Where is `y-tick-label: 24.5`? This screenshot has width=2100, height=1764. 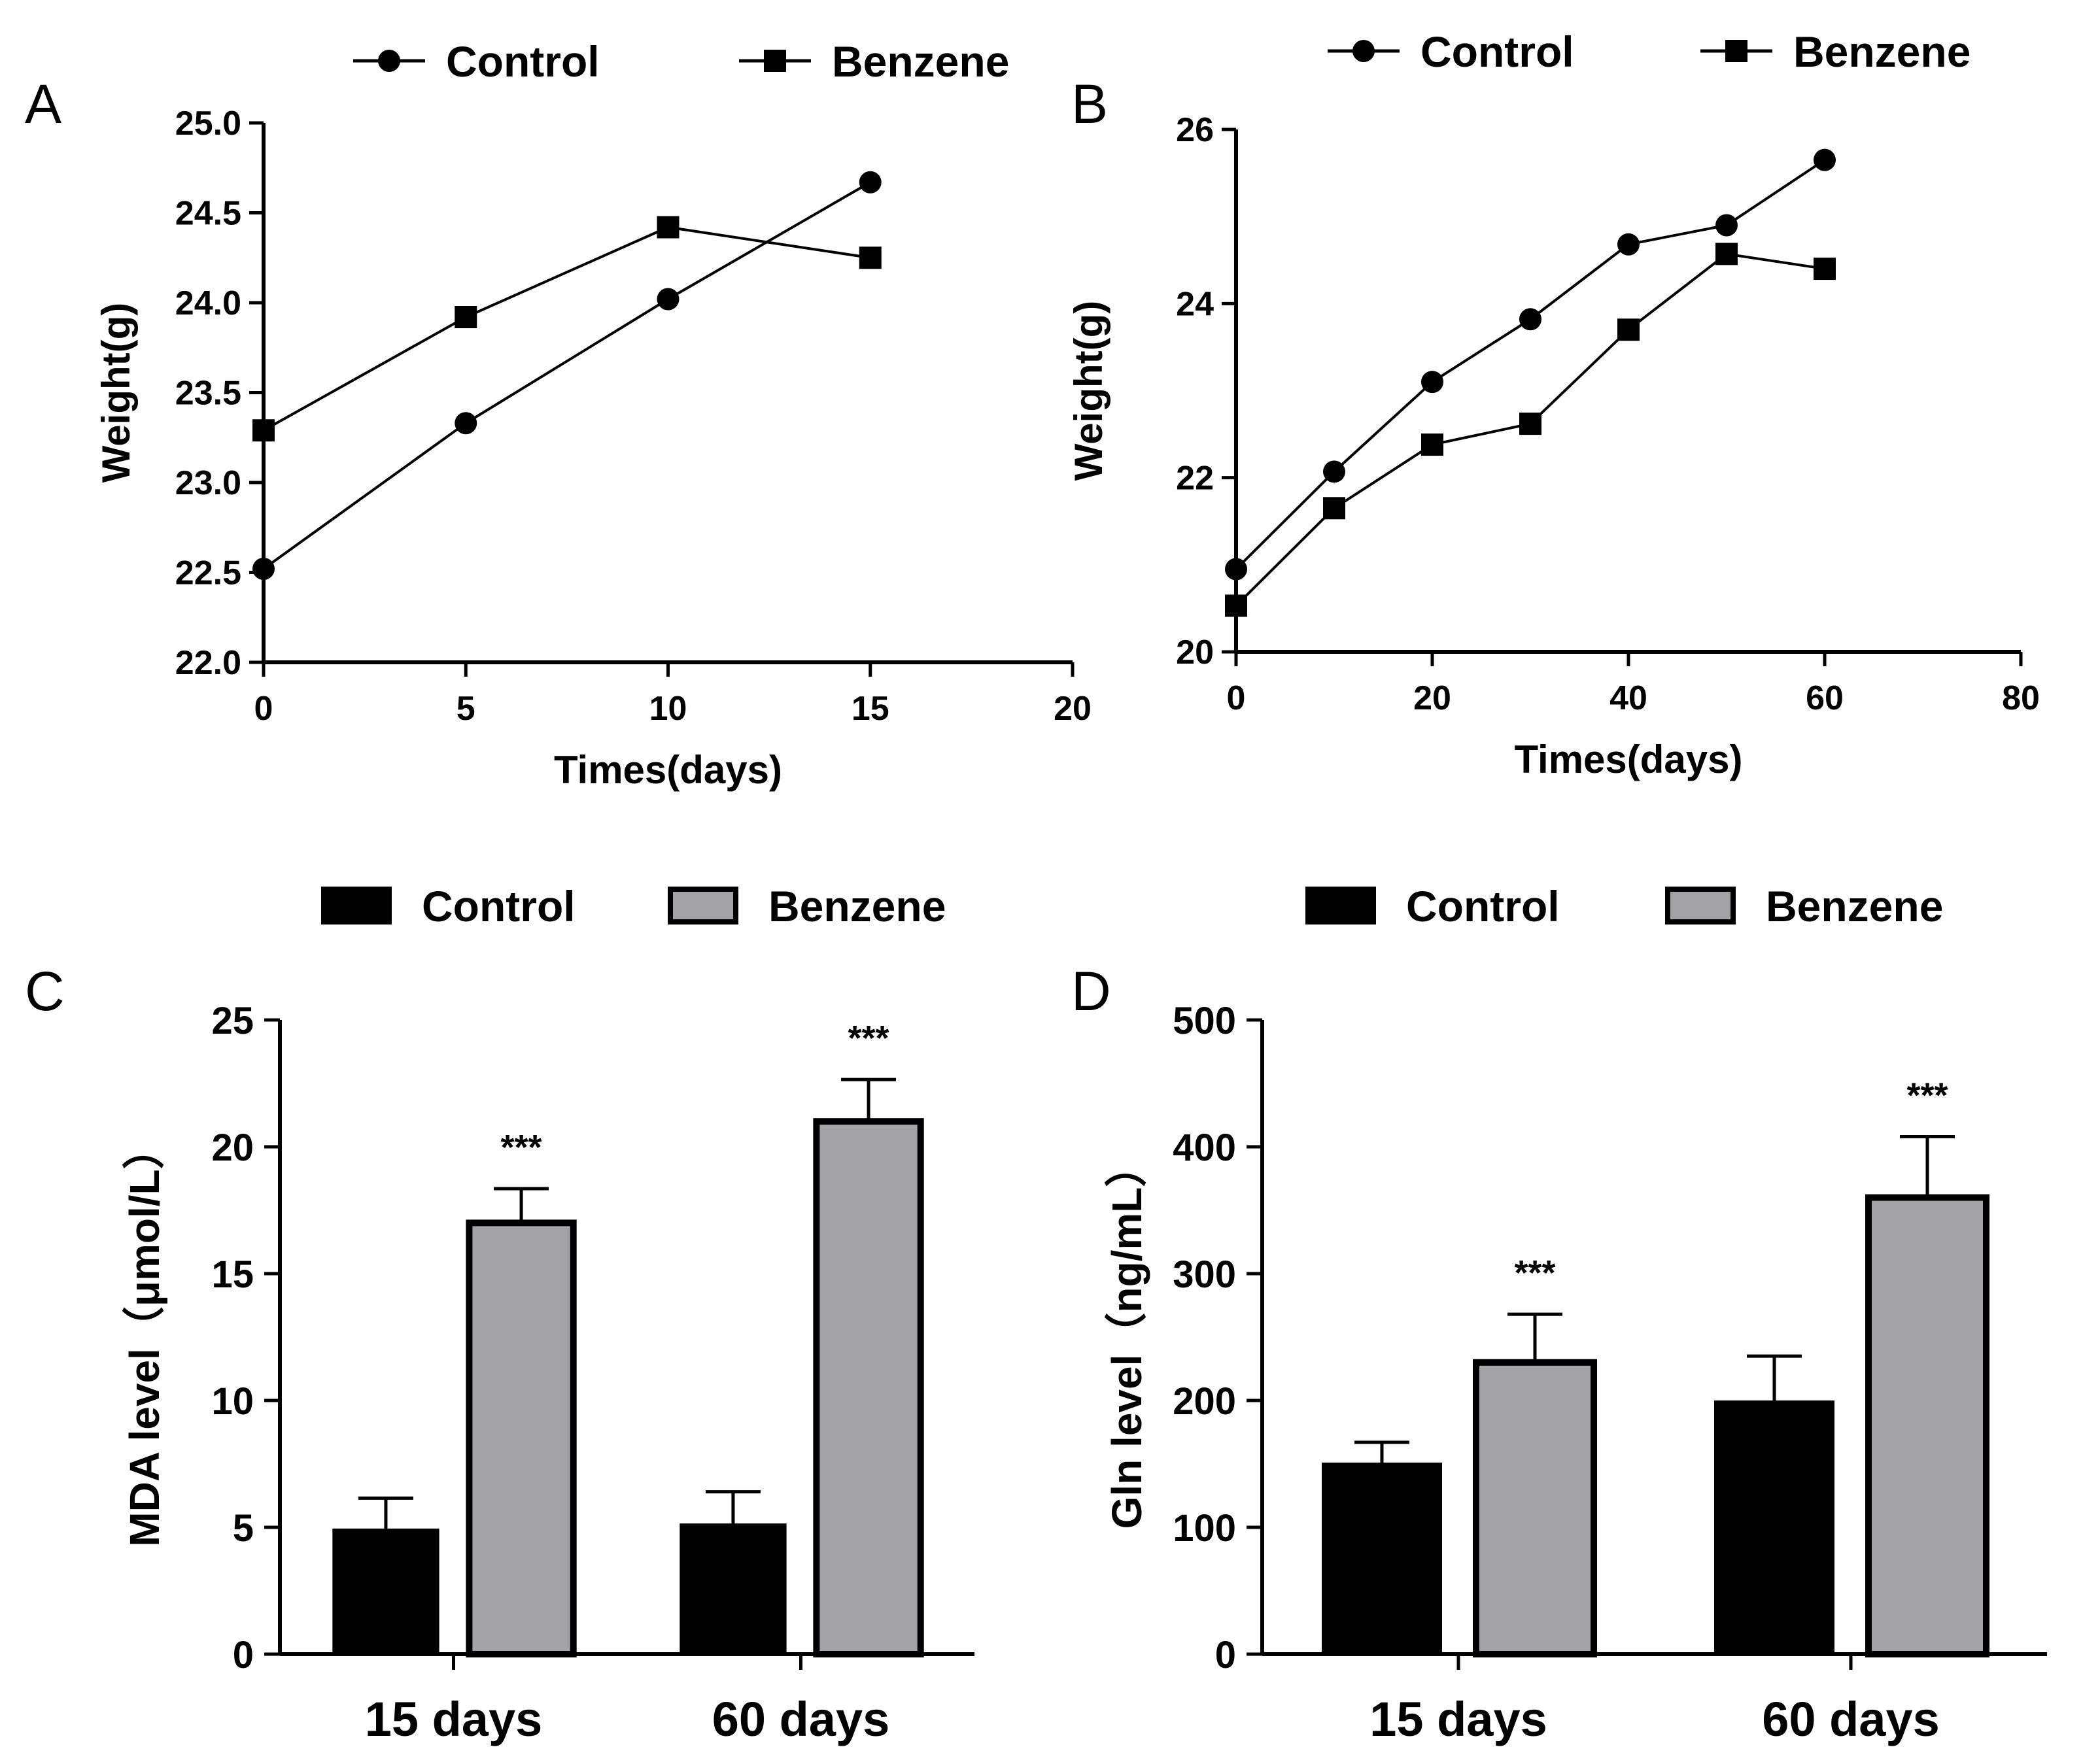
y-tick-label: 24.5 is located at coordinates (208, 214).